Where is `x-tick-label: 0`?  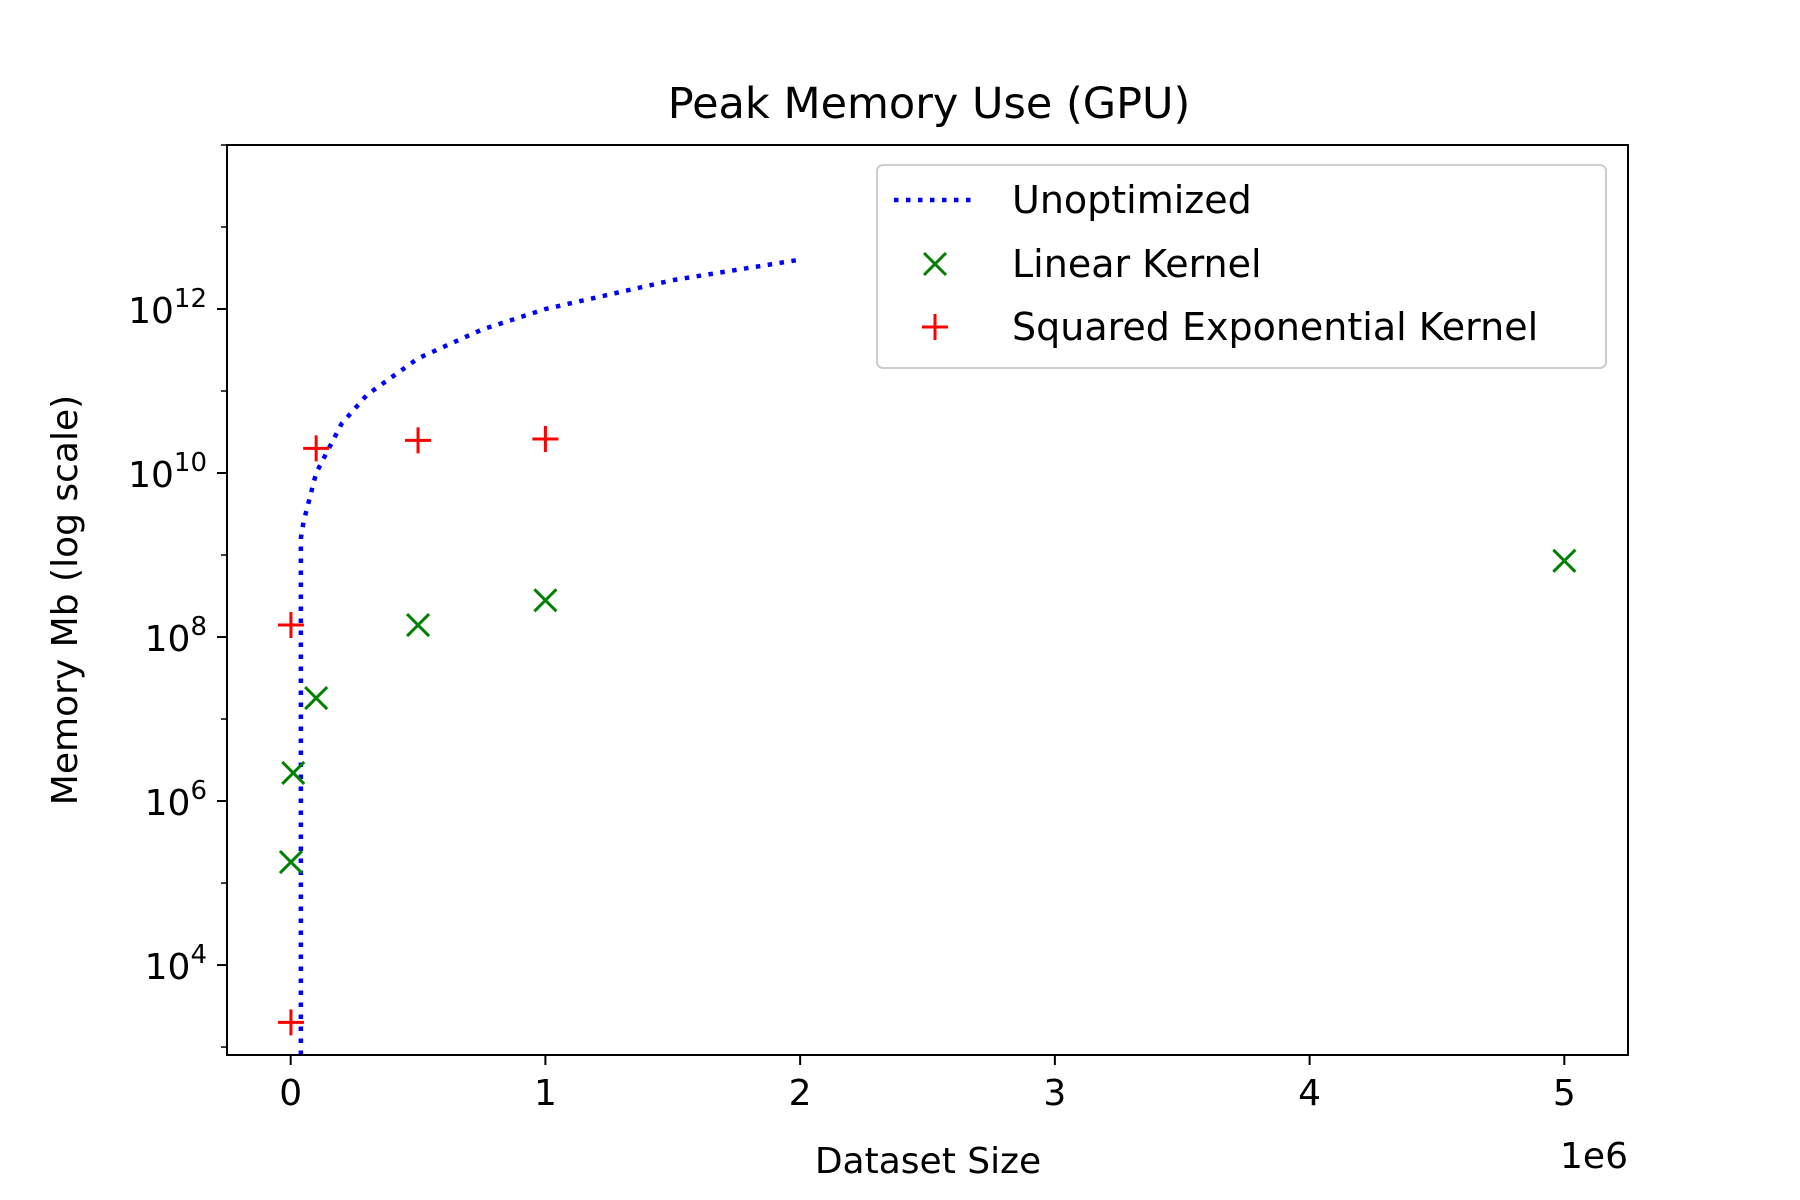
x-tick-label: 0 is located at coordinates (290, 1093).